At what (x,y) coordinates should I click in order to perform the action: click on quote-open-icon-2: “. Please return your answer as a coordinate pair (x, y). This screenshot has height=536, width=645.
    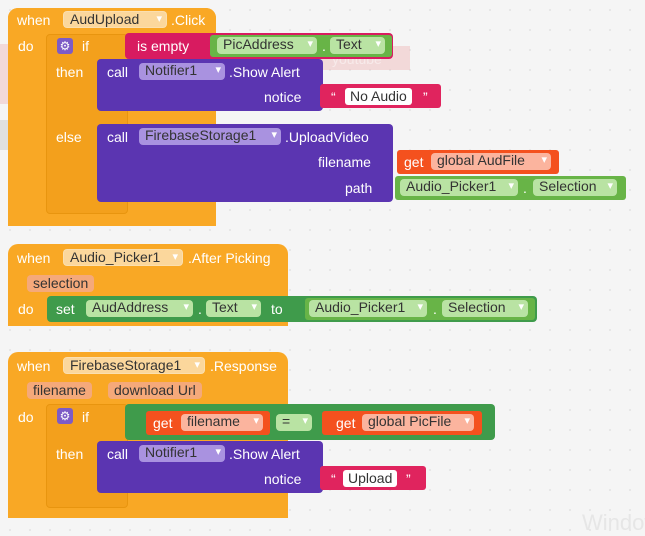
    Looking at the image, I should click on (333, 479).